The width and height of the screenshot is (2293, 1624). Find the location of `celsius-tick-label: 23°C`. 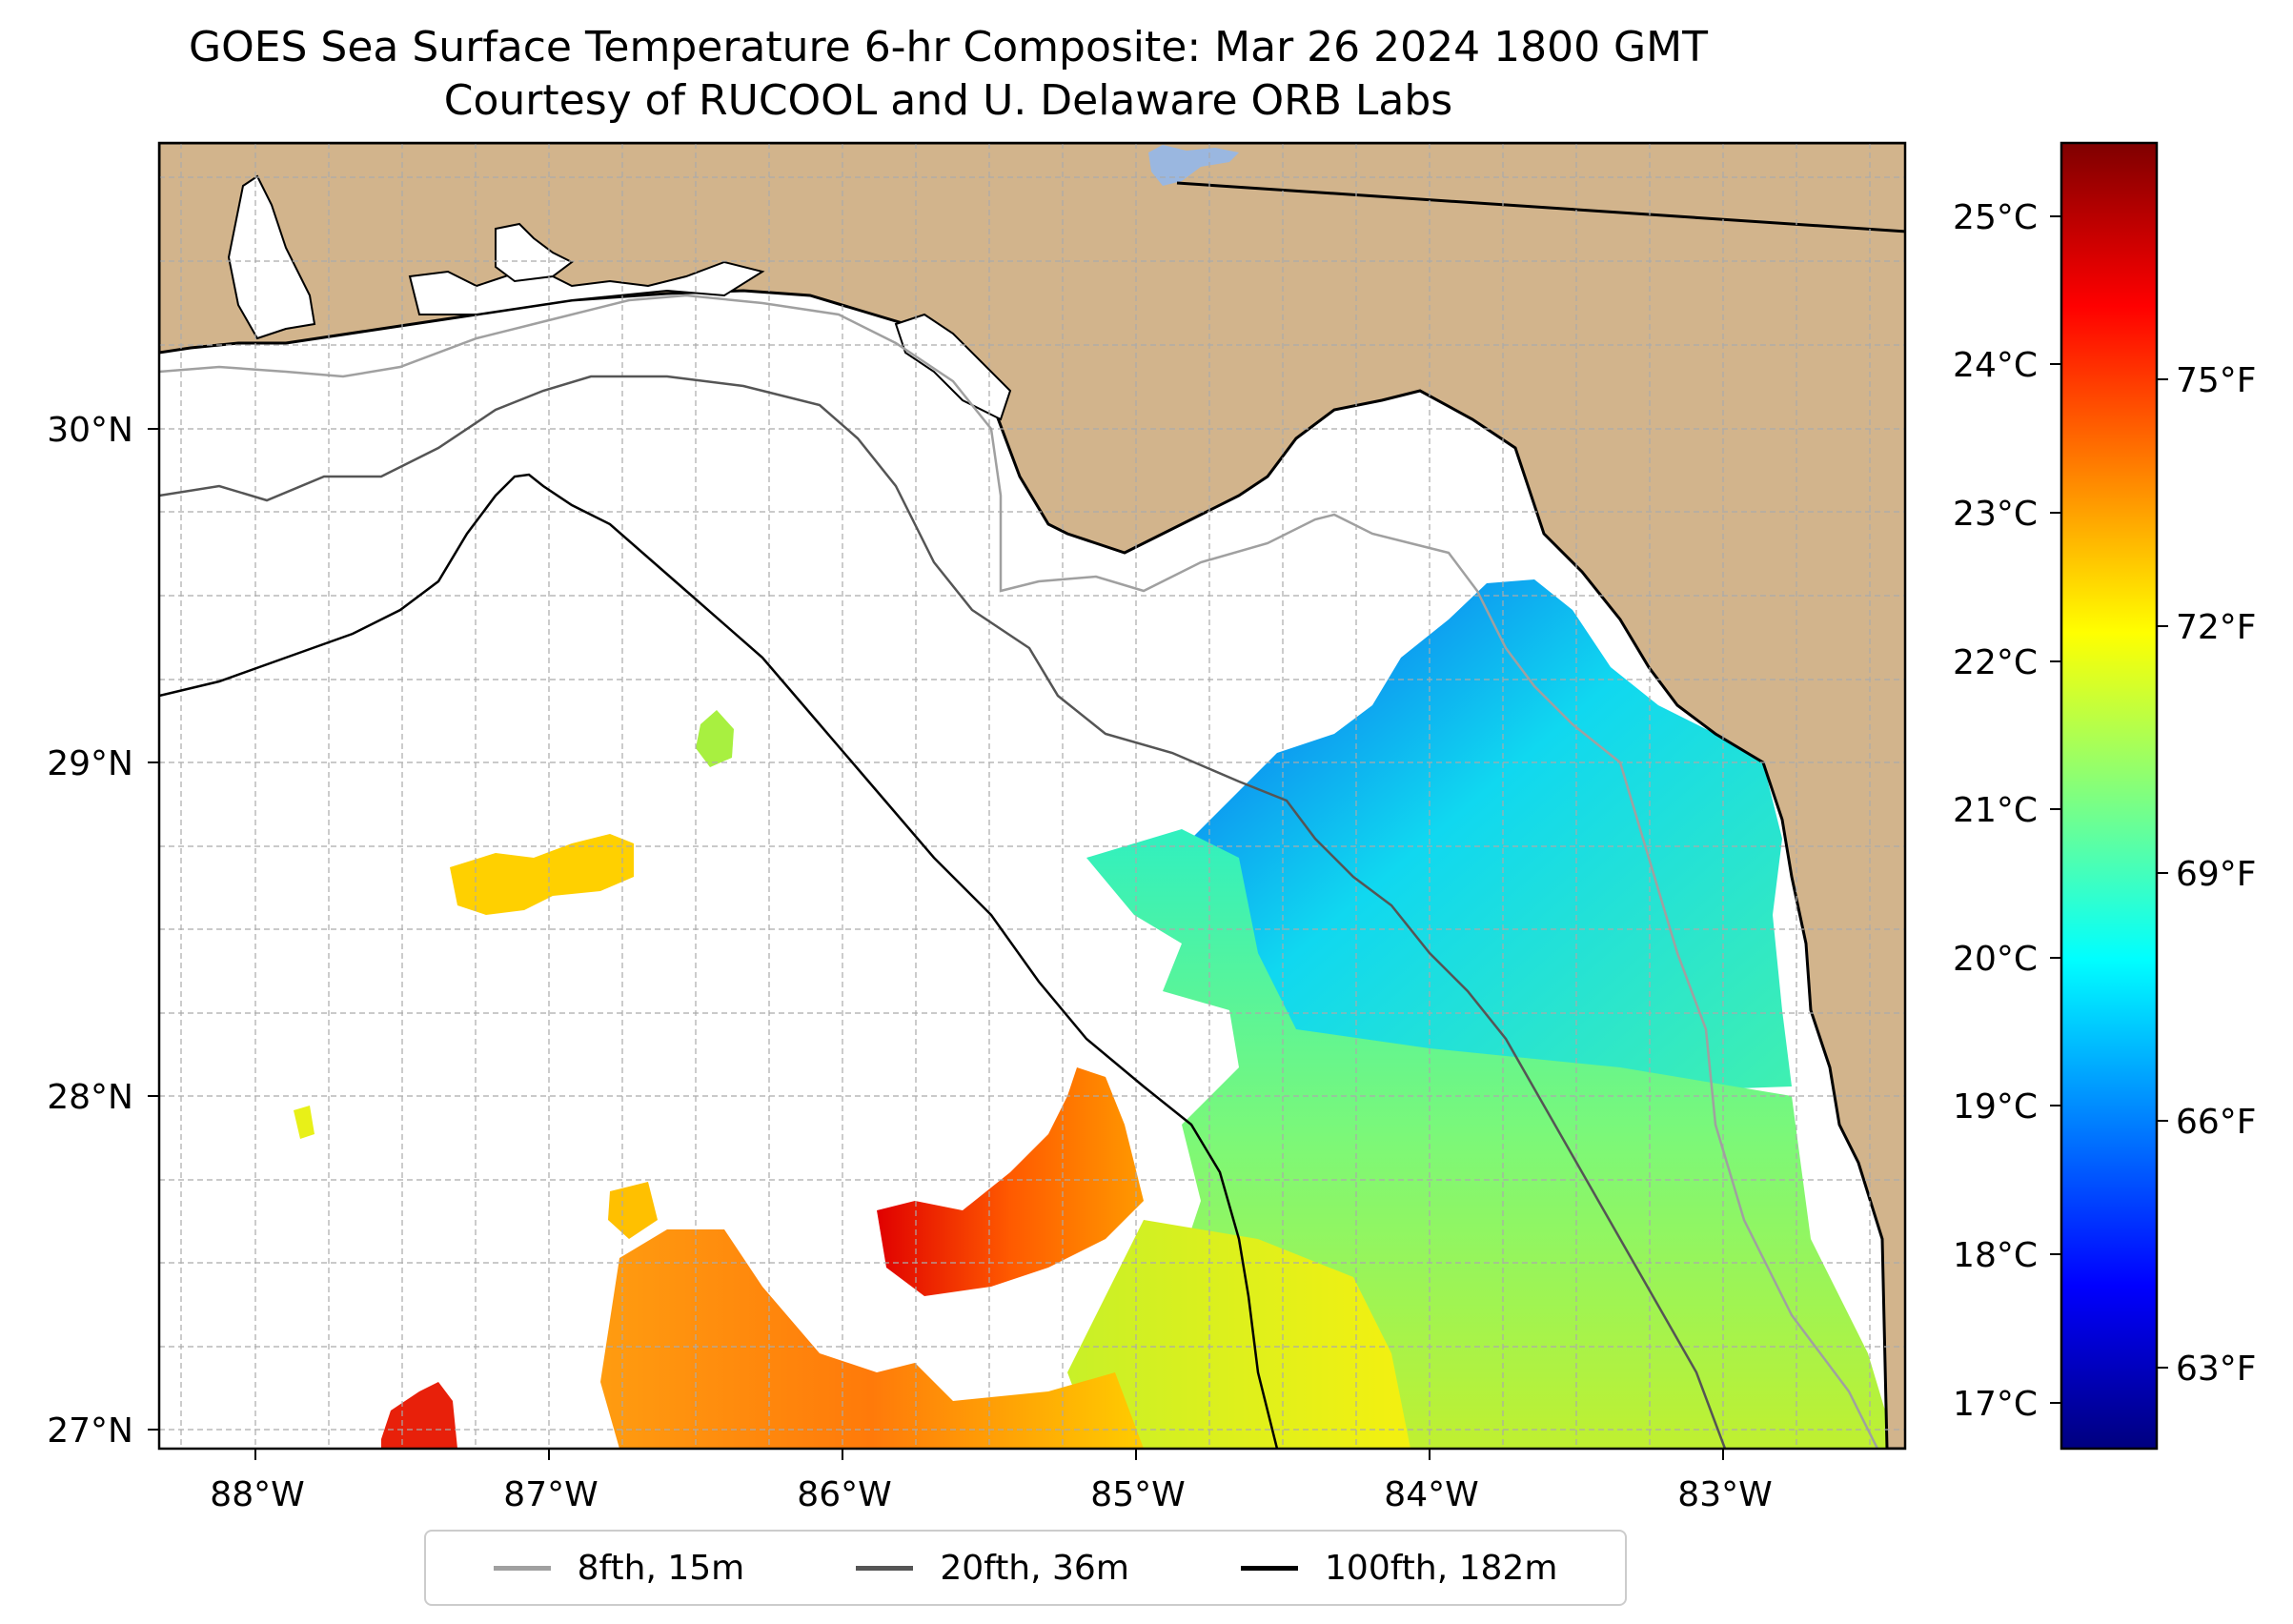

celsius-tick-label: 23°C is located at coordinates (1996, 514).